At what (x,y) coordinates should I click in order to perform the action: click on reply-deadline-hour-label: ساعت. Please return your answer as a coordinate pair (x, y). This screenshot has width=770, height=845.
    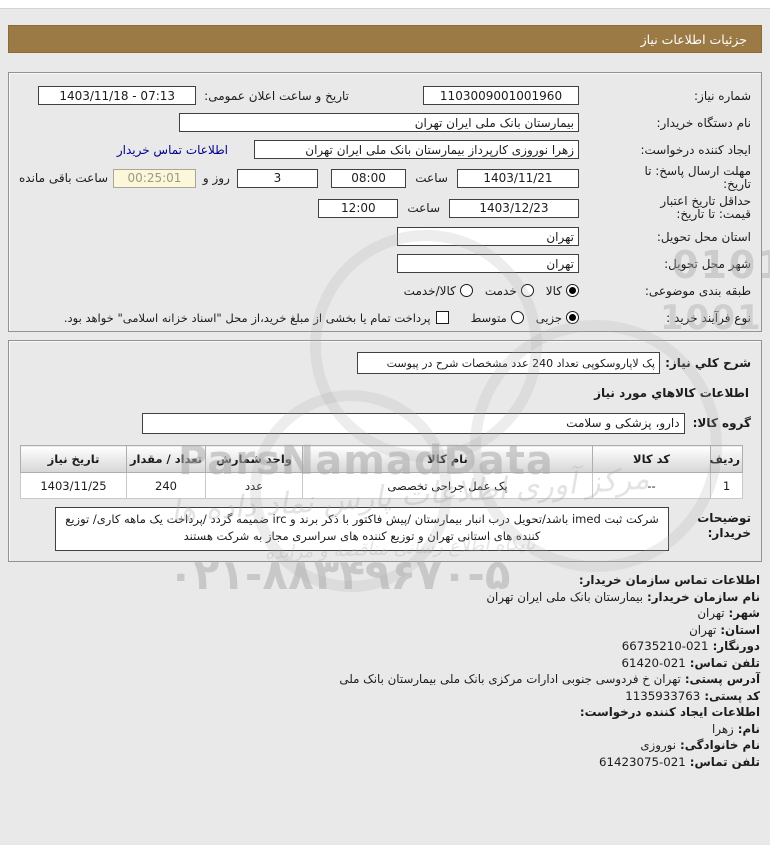
    Looking at the image, I should click on (431, 178).